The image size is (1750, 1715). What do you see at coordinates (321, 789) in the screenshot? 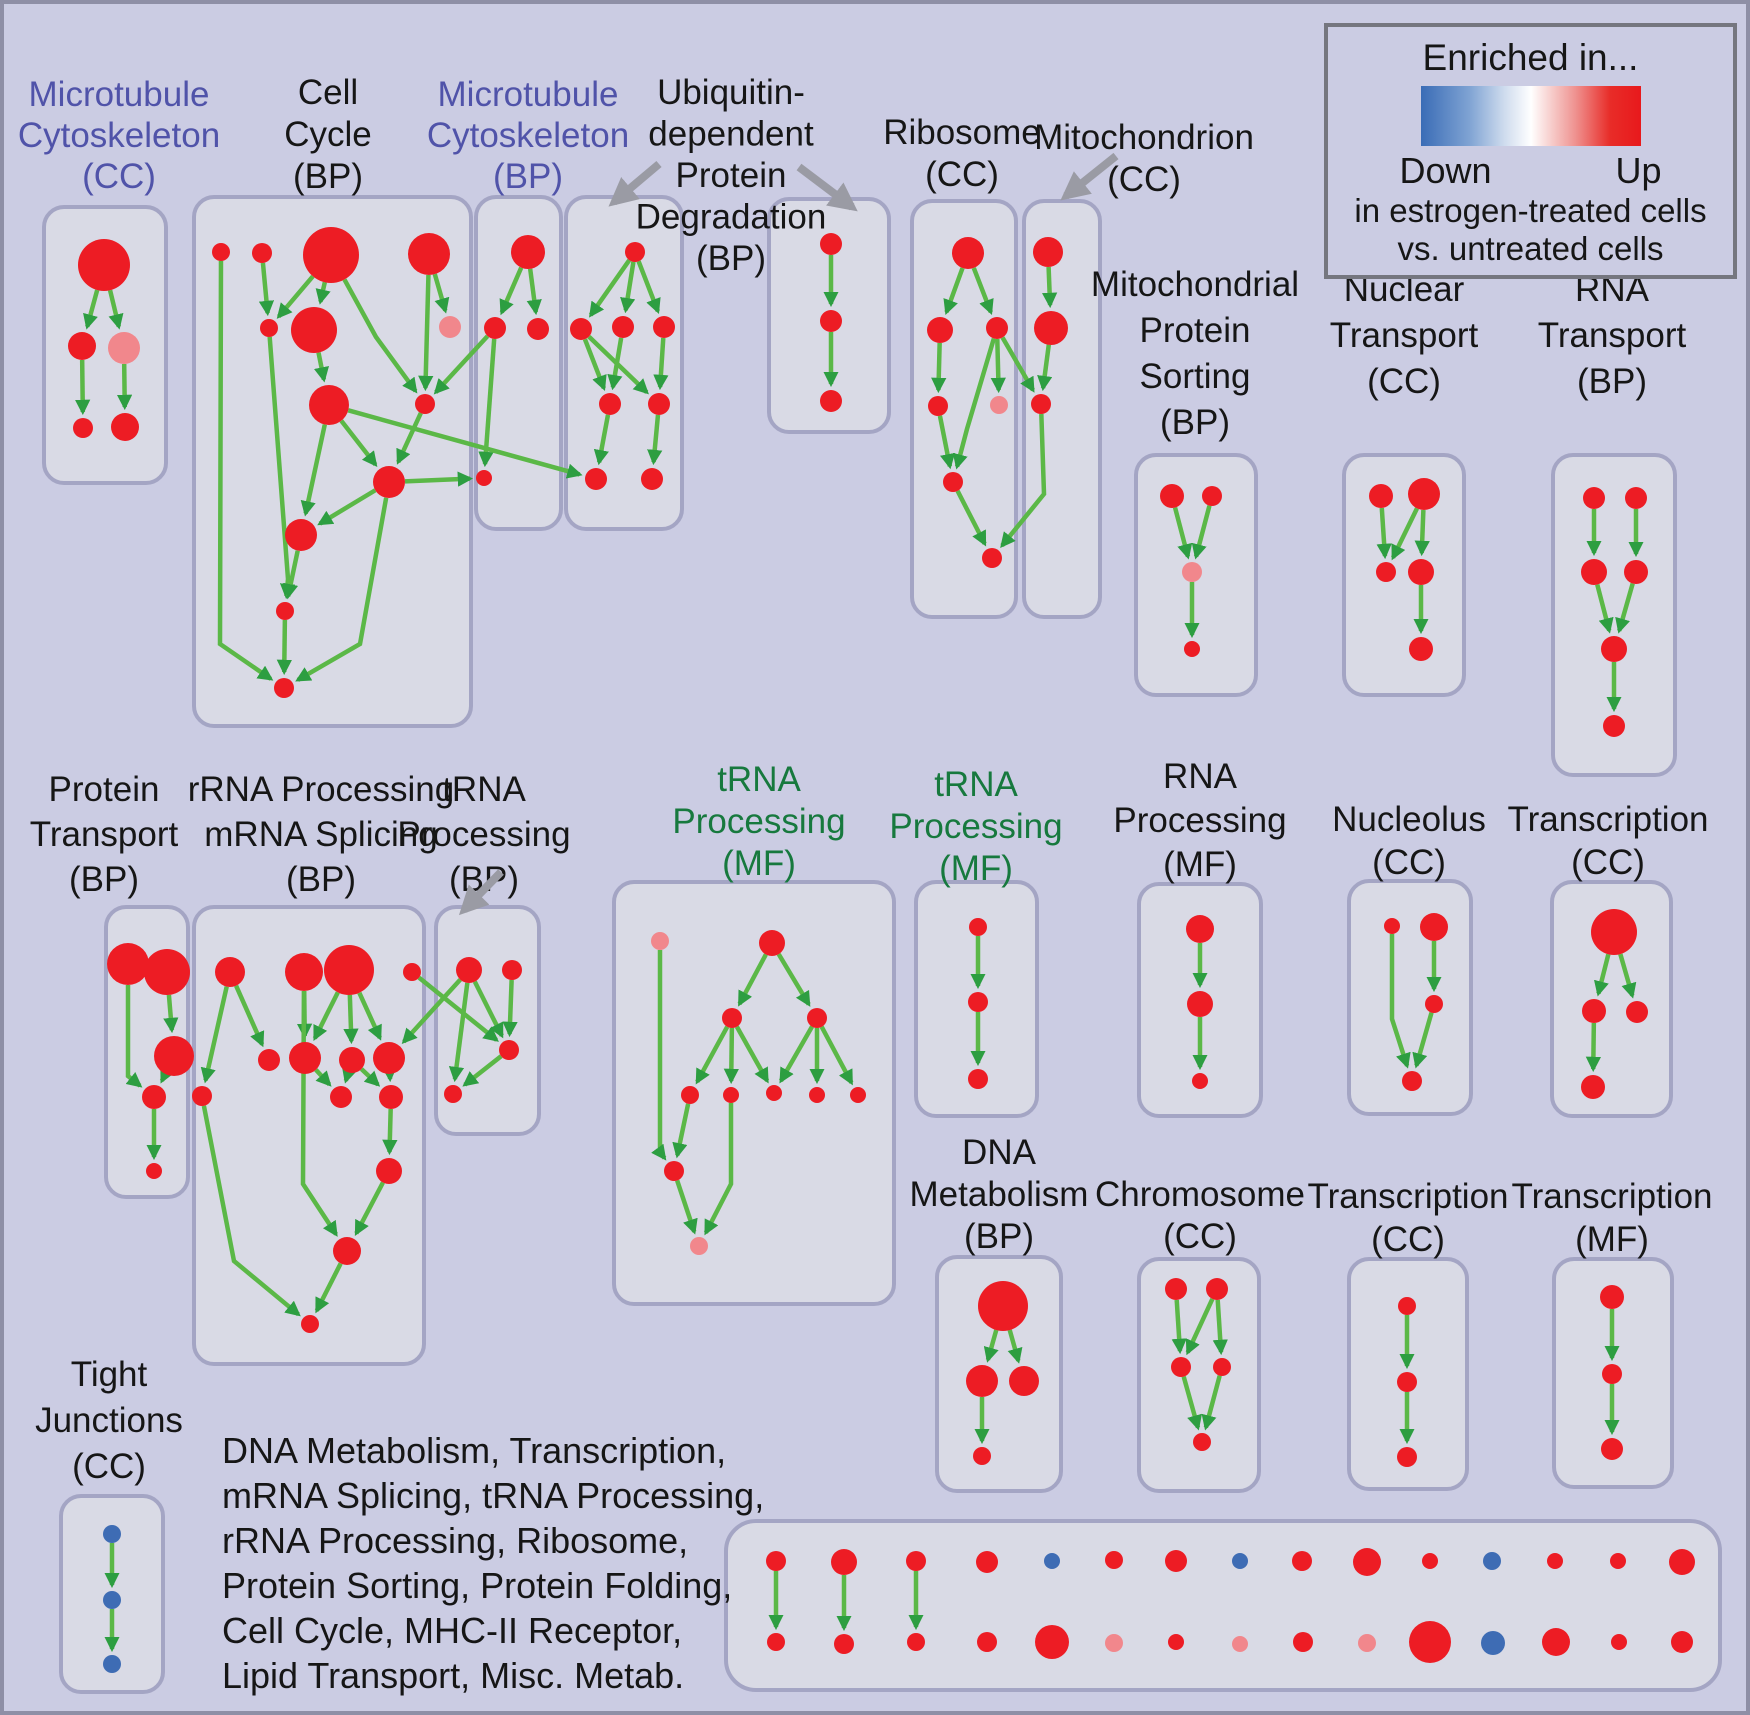
I see `cluster-label-rrna-processing-mrna-splicing-bp: rRNA Processing` at bounding box center [321, 789].